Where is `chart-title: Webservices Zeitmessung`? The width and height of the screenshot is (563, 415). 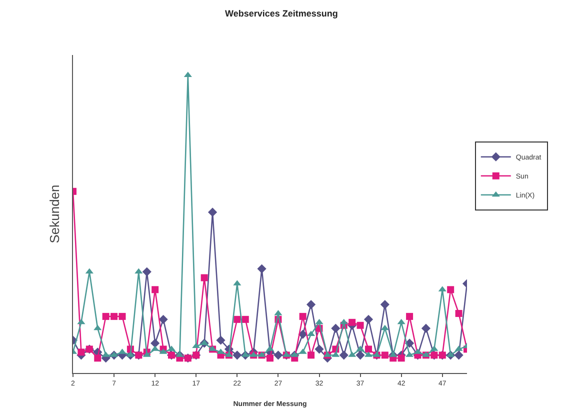
chart-title: Webservices Zeitmessung is located at coordinates (281, 13).